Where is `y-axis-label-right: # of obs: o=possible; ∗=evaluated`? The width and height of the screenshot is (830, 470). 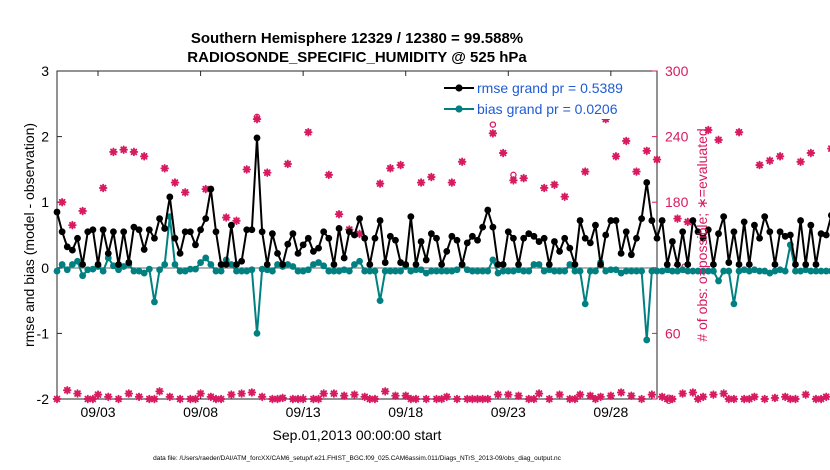 y-axis-label-right: # of obs: o=possible; ∗=evaluated is located at coordinates (702, 234).